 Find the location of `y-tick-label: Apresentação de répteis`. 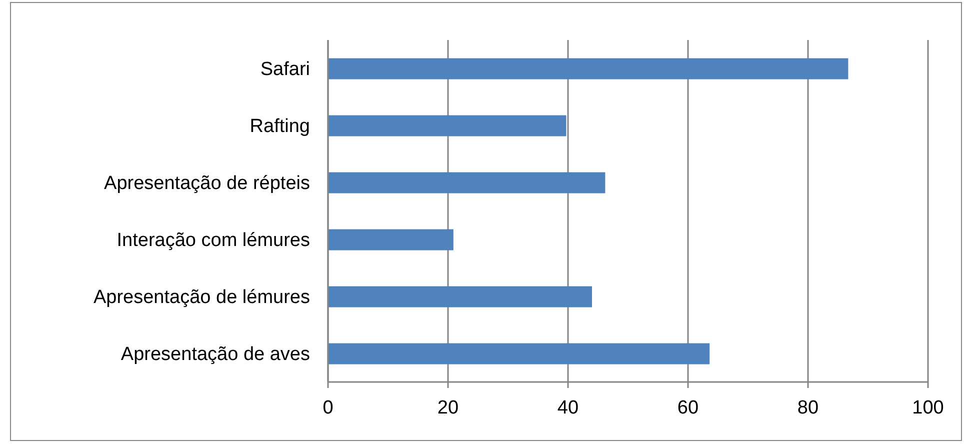

y-tick-label: Apresentação de répteis is located at coordinates (207, 183).